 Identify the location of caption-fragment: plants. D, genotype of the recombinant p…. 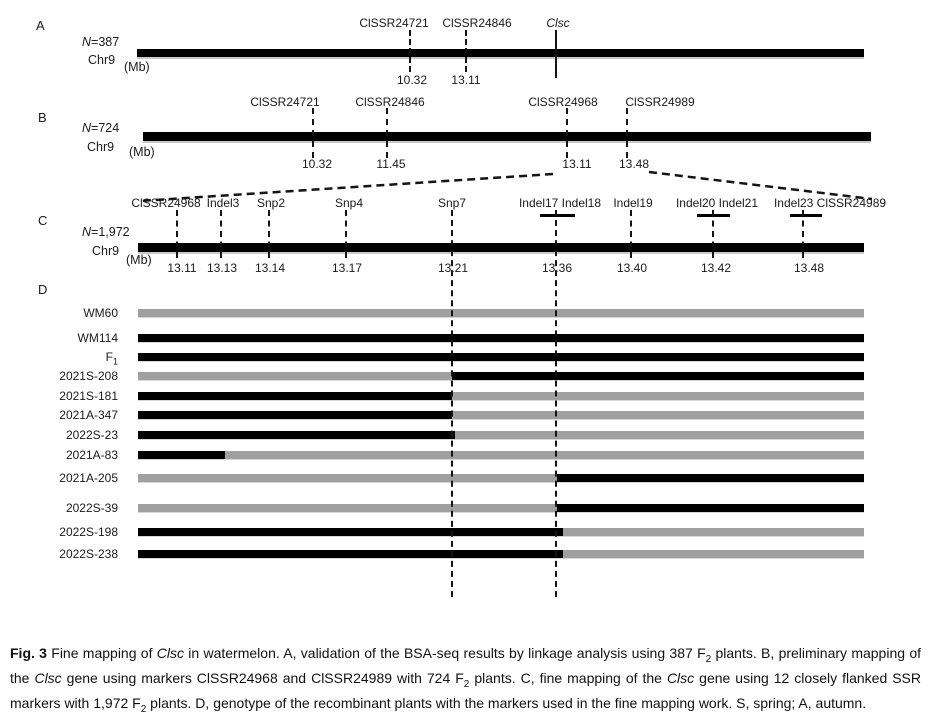
(506, 702).